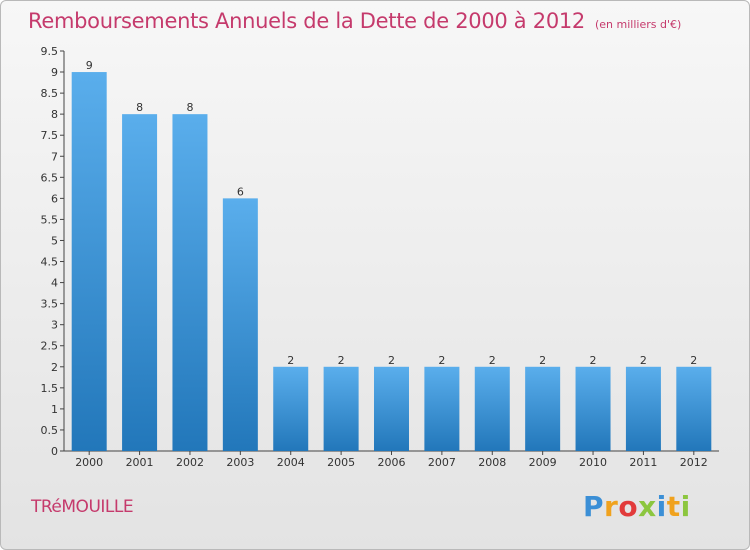  I want to click on y-tick-label: 2.5, so click(50, 346).